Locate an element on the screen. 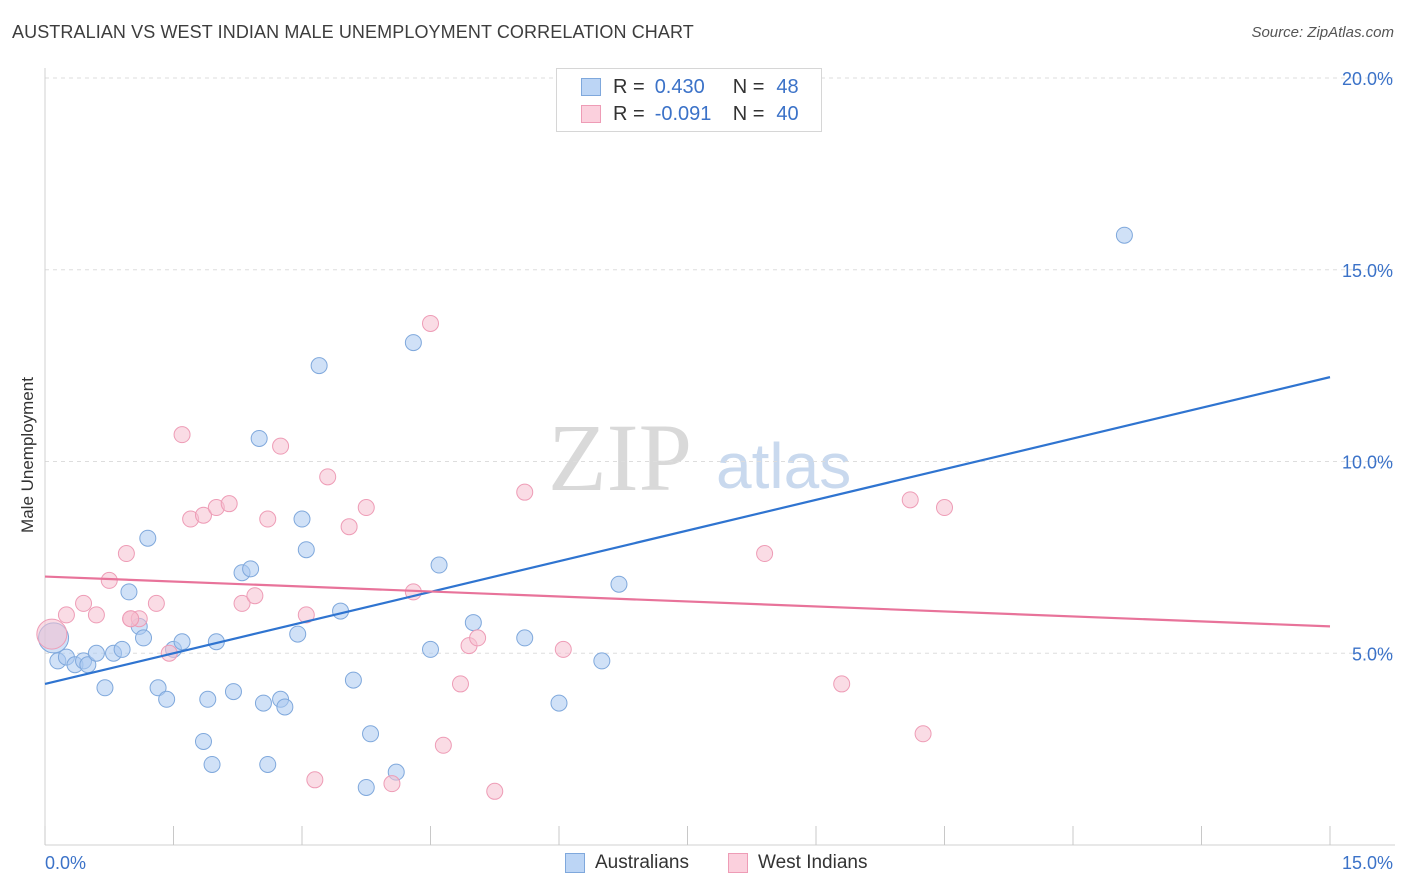 This screenshot has width=1406, height=892. legend-label: West Indians is located at coordinates (813, 862).